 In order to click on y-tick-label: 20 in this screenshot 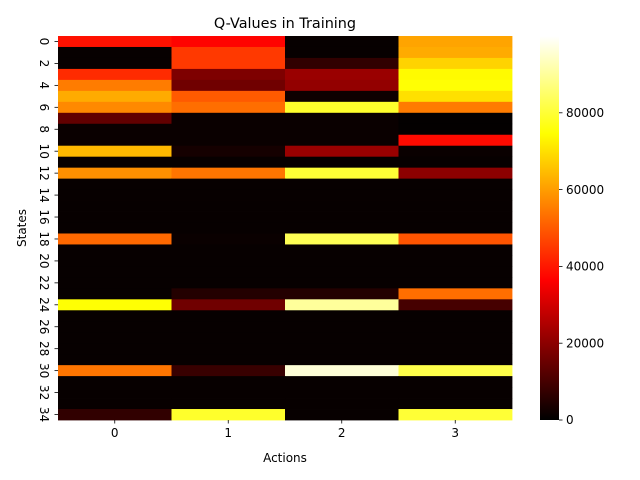, I will do `click(44, 260)`.